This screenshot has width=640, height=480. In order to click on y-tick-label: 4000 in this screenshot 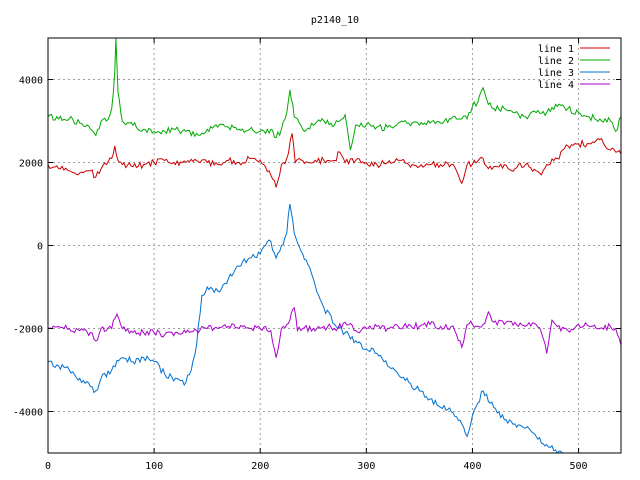, I will do `click(31, 81)`.